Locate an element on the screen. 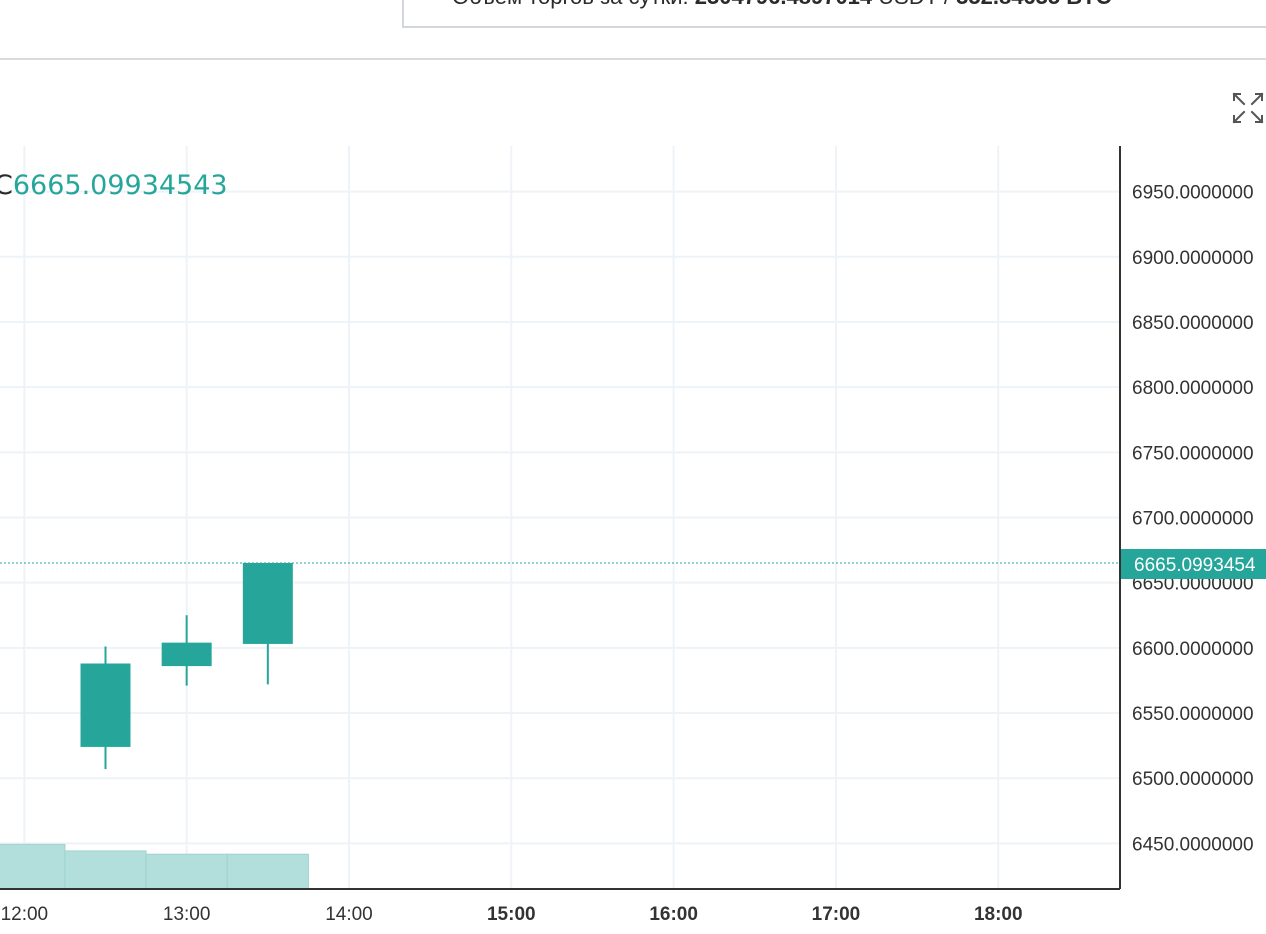 This screenshot has height=934, width=1266. y-tick-label: 6500.0000000 is located at coordinates (1193, 779).